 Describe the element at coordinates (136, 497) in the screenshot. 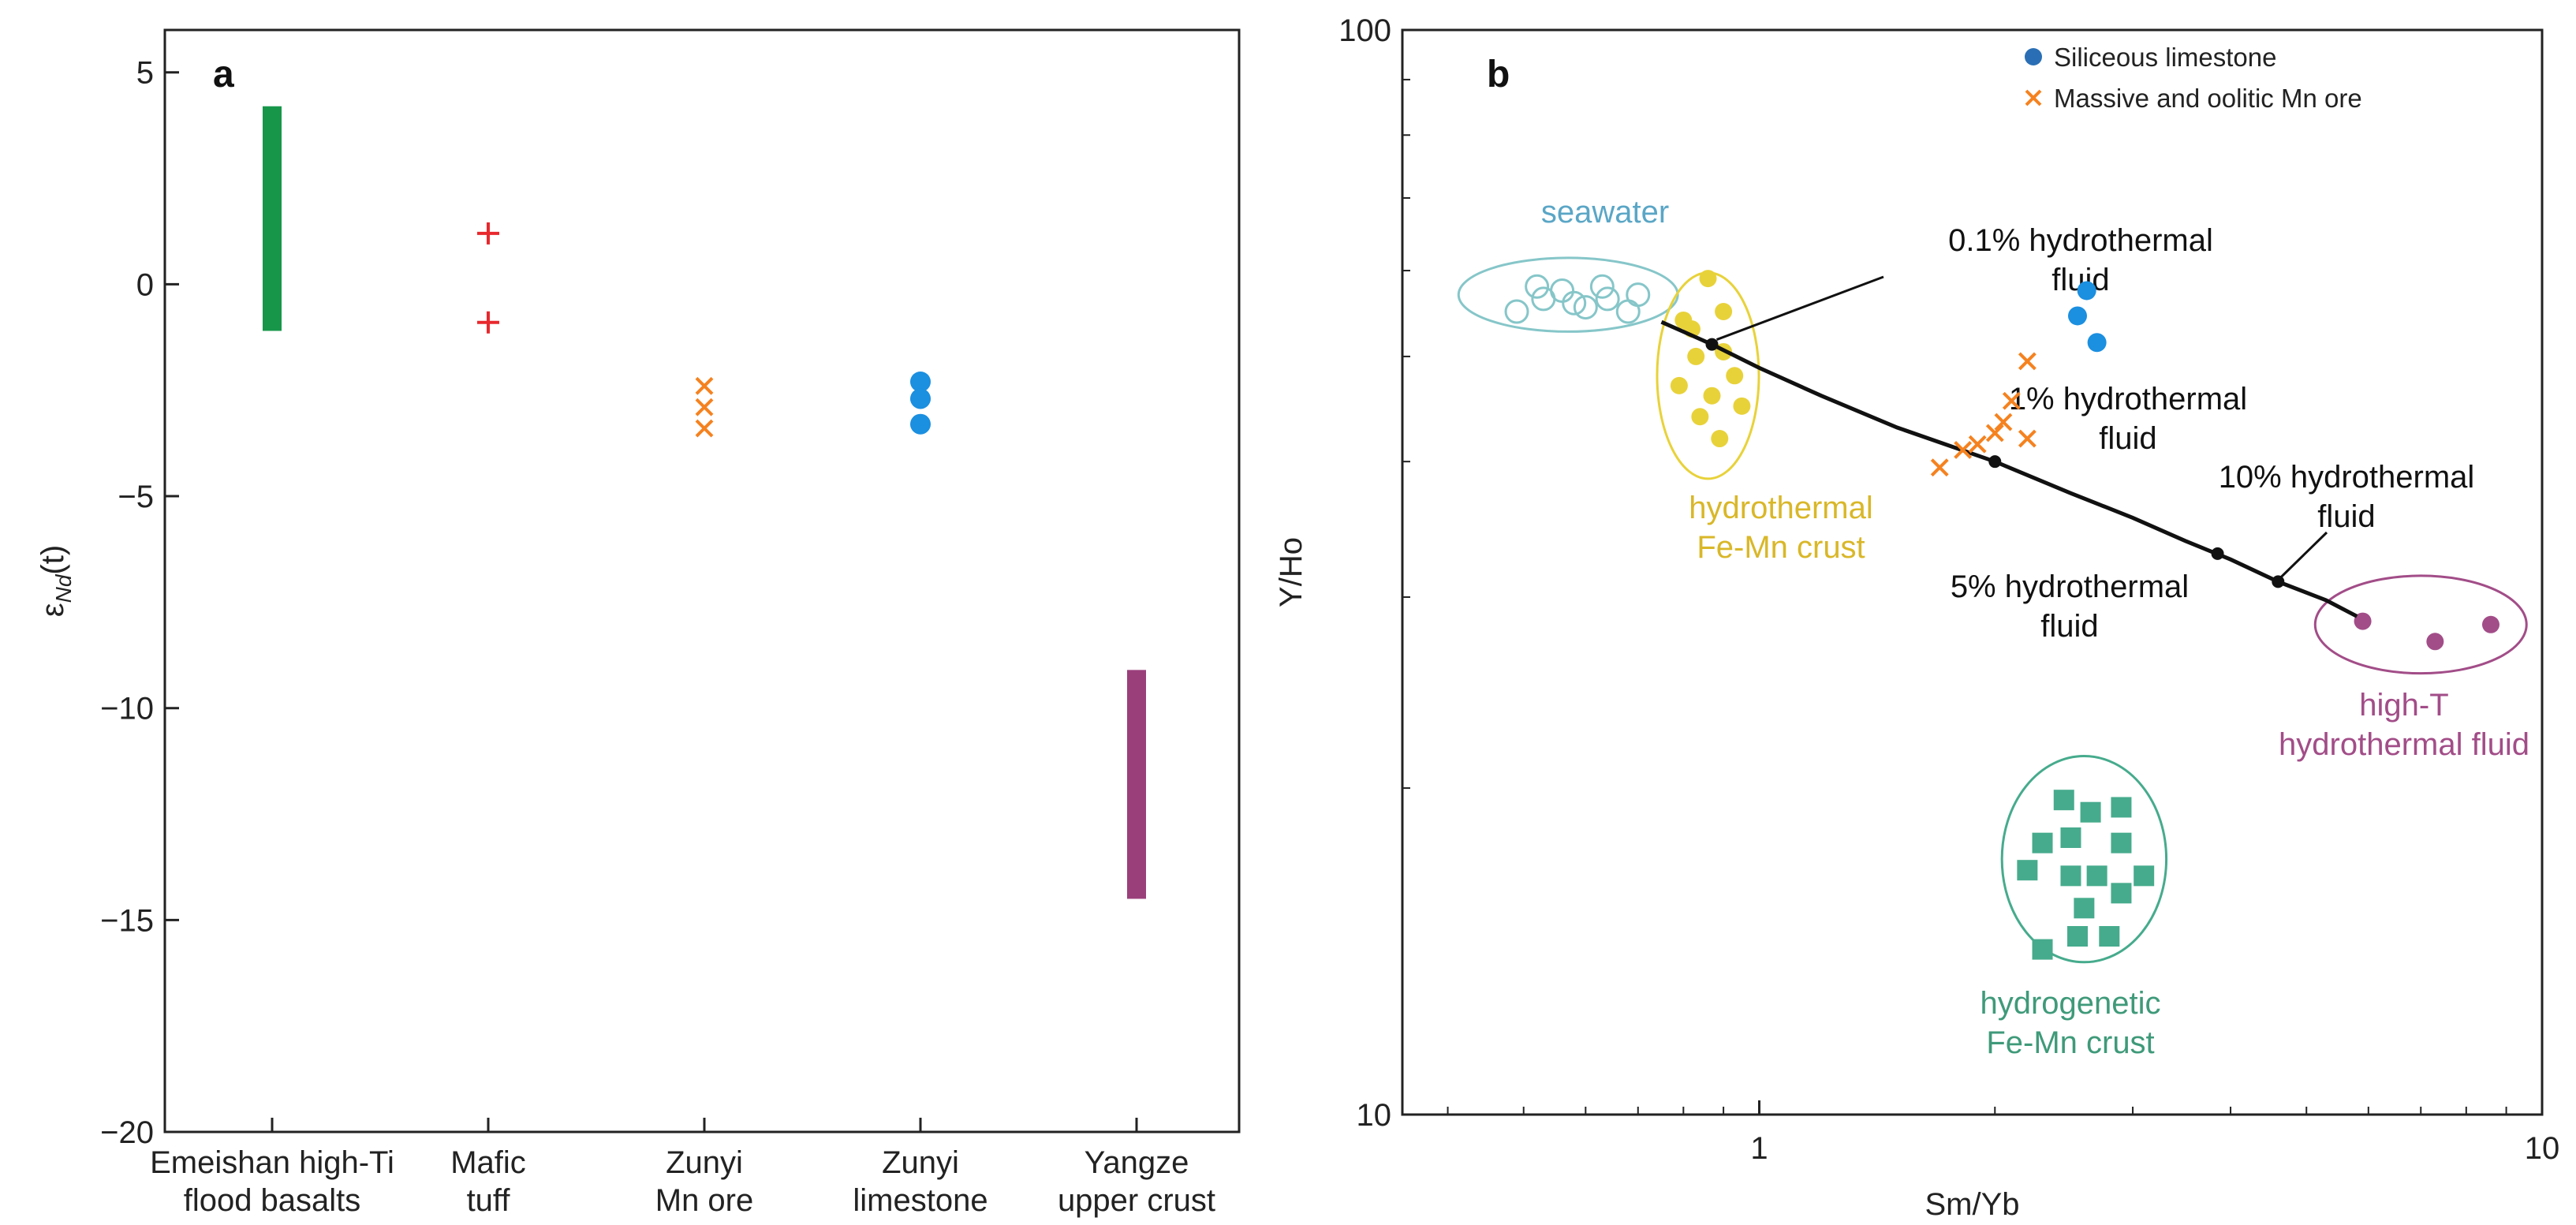

I see `y-tick-label: −5` at that location.